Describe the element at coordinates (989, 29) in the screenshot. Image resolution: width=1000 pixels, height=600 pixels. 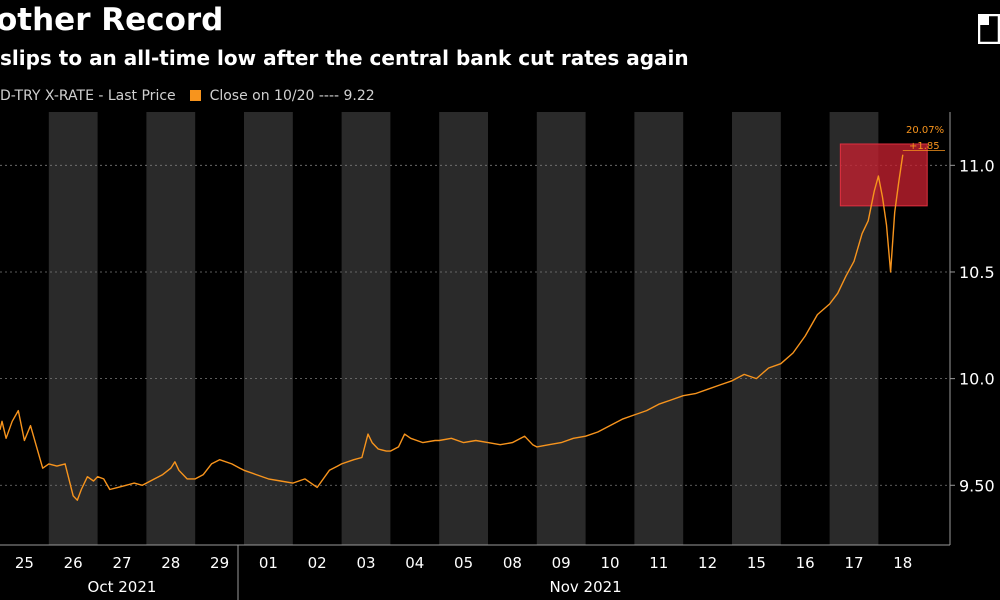
I see `bloomberg-logo-icon` at that location.